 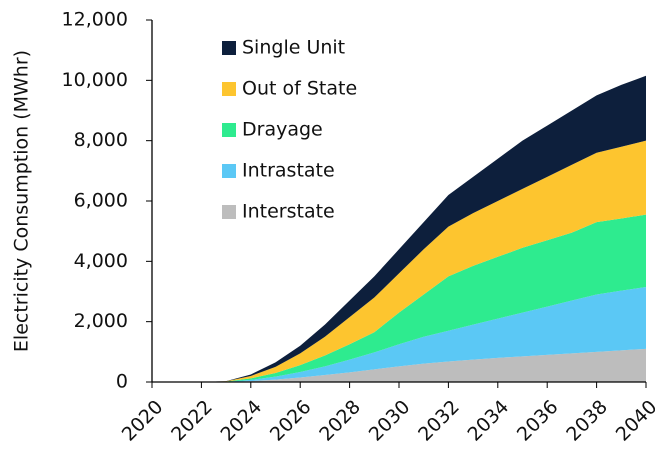 I want to click on y-axis-label: Electricity Consumption (MWhr), so click(x=22, y=201).